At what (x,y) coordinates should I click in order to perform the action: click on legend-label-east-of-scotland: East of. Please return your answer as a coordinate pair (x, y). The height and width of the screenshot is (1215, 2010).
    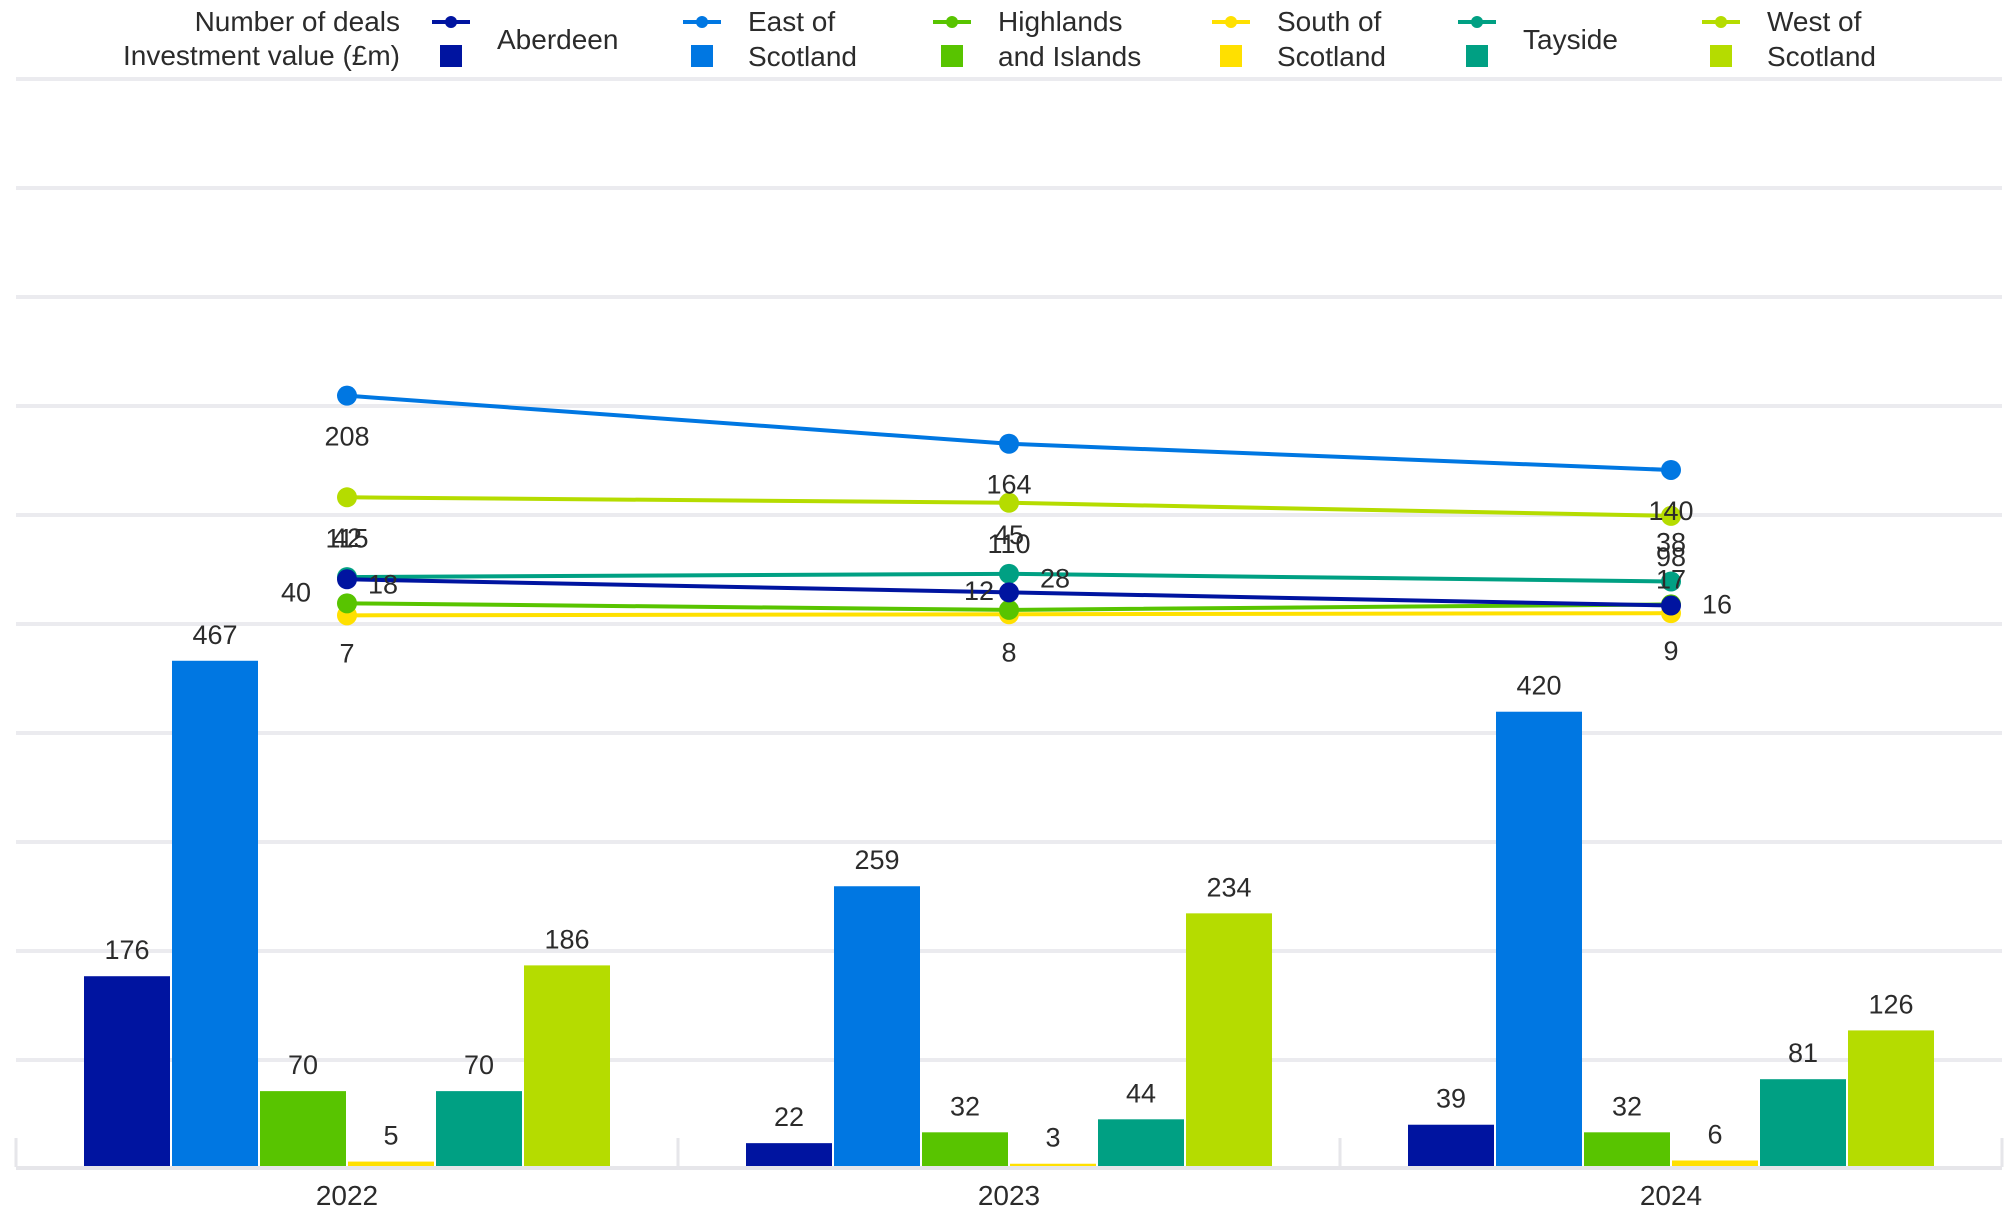
    Looking at the image, I should click on (791, 21).